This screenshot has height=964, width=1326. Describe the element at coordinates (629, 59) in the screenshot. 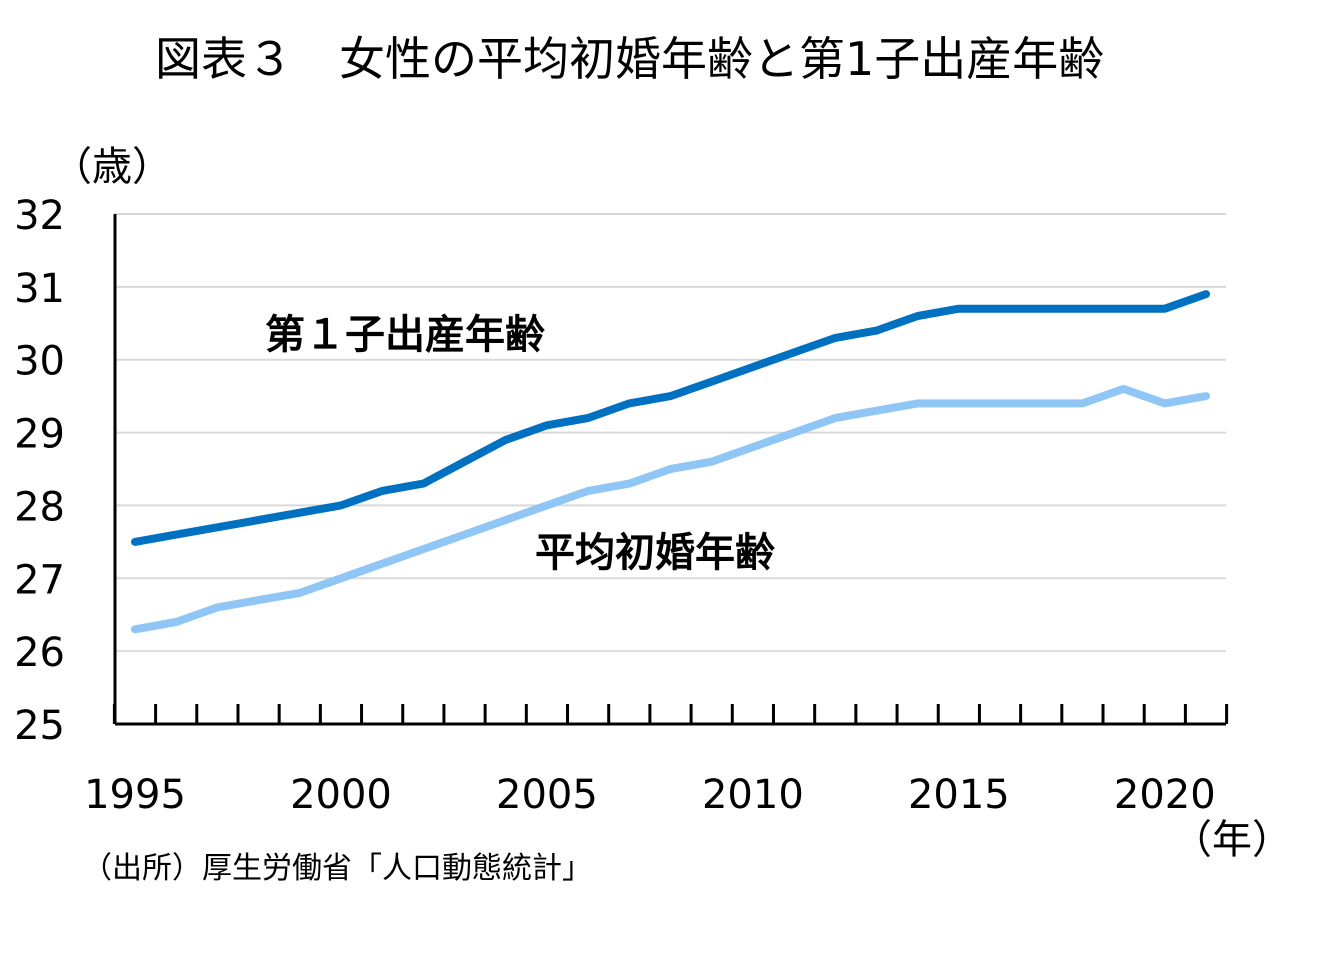

I see `chart-title: 図表３ 女性の平均初婚年齢と第1子出産年齢` at that location.